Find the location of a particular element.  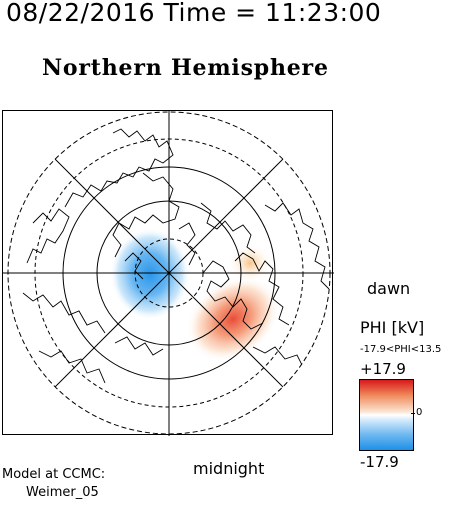

timestamp: 08/22/2016 Time = 11:23:00 is located at coordinates (194, 13).